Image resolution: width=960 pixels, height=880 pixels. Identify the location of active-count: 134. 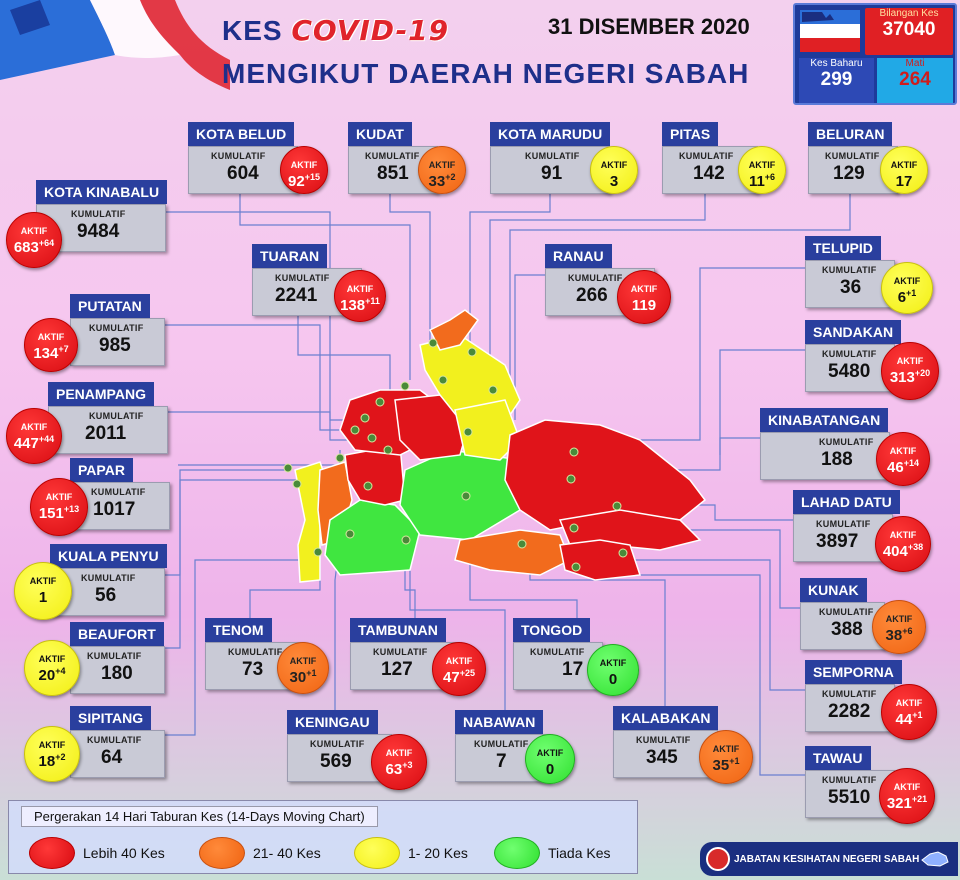
(46, 353).